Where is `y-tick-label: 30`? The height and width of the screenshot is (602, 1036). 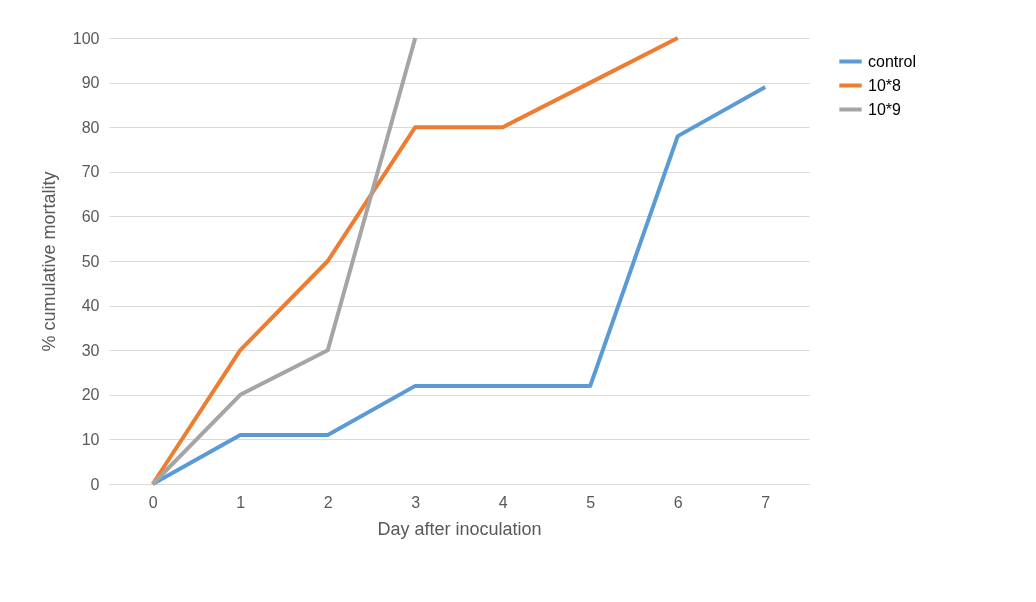
y-tick-label: 30 is located at coordinates (90, 350).